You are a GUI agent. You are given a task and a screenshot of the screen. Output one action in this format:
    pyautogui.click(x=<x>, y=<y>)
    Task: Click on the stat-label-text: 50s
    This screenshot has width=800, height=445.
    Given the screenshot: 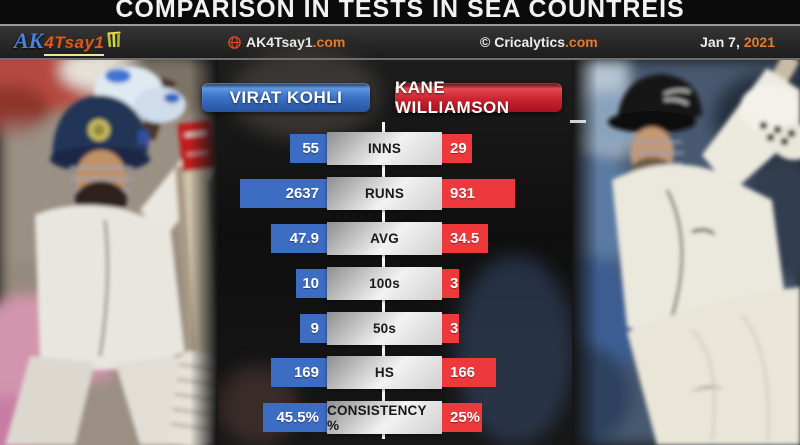 What is the action you would take?
    pyautogui.click(x=384, y=328)
    